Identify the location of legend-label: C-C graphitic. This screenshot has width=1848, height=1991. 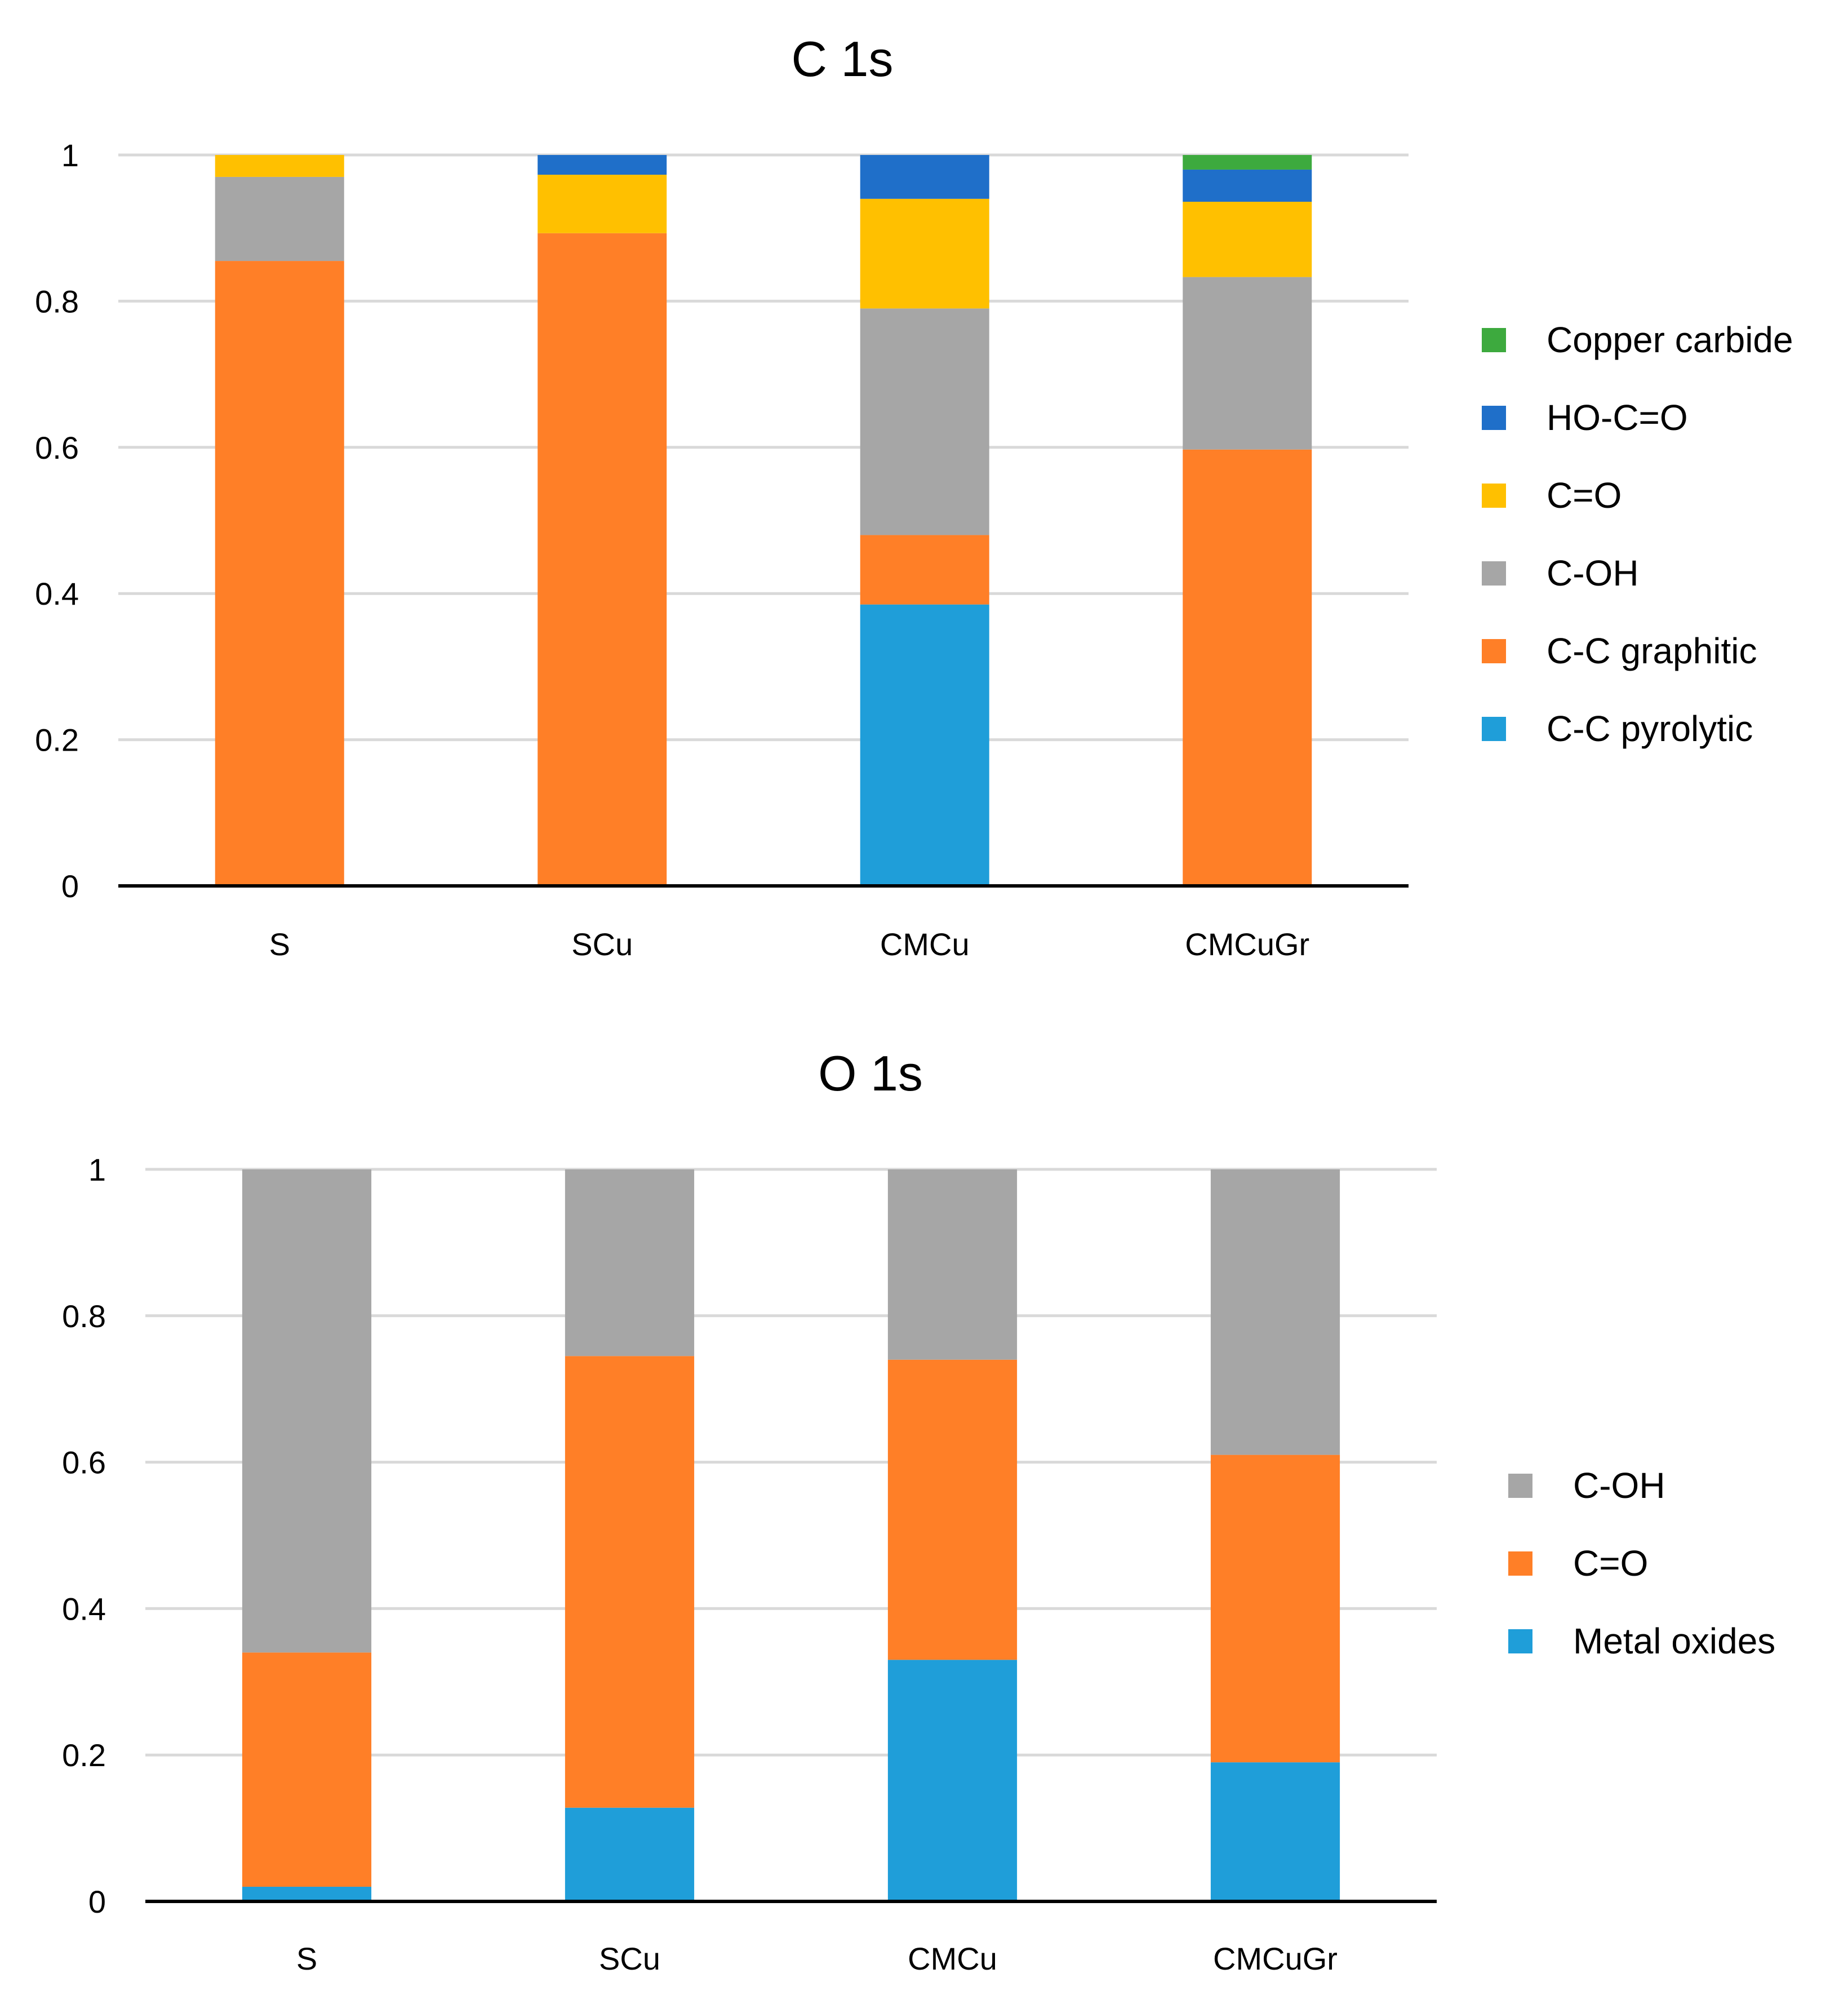
(1652, 651).